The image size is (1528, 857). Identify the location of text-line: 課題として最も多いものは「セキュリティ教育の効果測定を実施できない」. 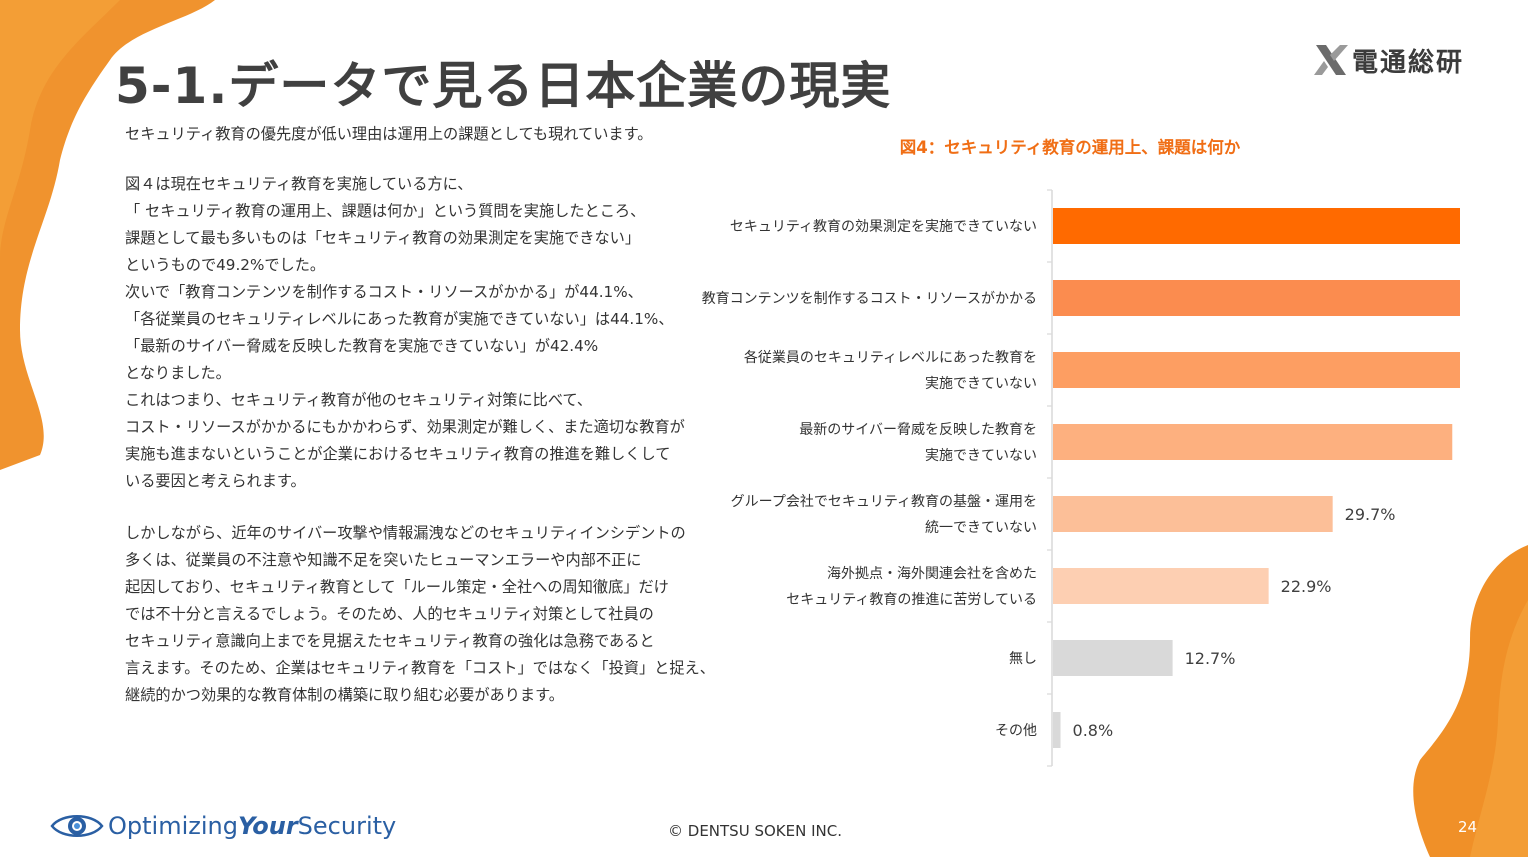
(383, 238).